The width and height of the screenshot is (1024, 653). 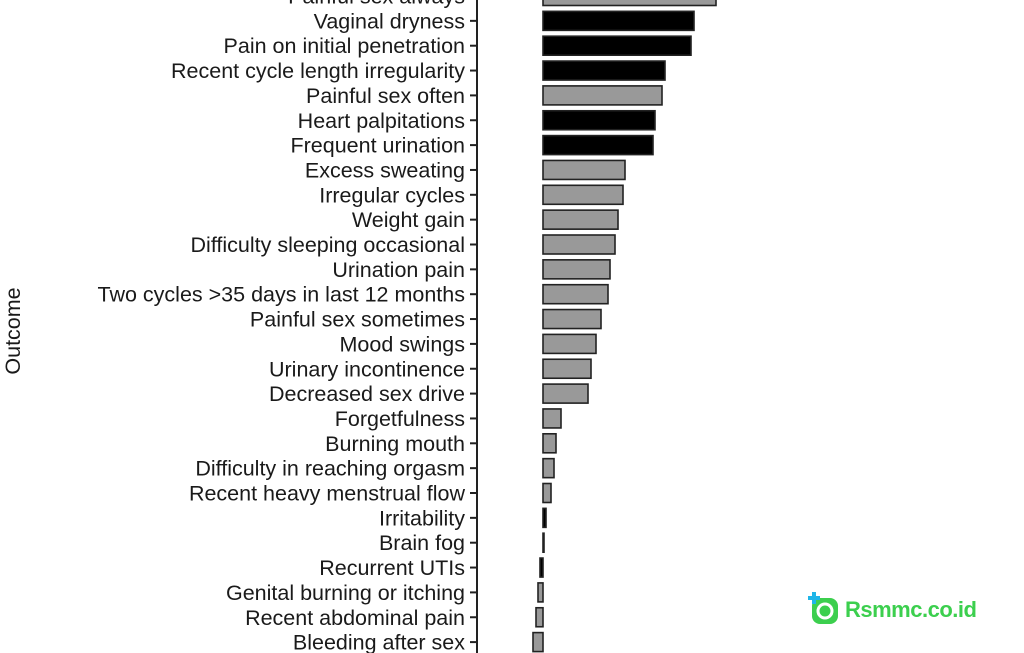 What do you see at coordinates (379, 642) in the screenshot?
I see `category-label: Bleeding after sex` at bounding box center [379, 642].